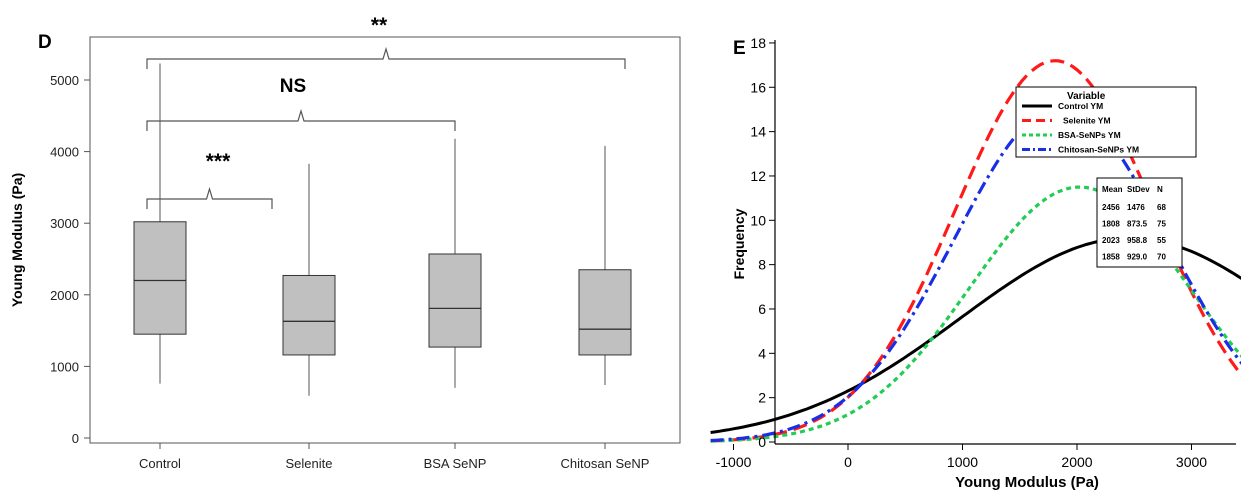  I want to click on x-tick-label: 2000, so click(1076, 462).